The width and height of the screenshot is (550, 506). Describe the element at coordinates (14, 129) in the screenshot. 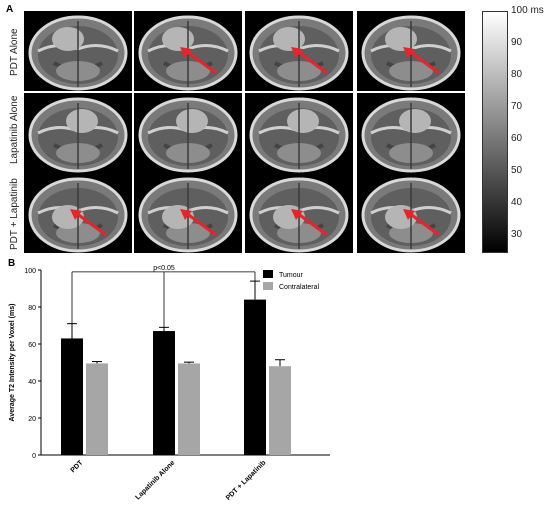

I see `row-label-lapatinib-alone: Lapatinib Alone` at that location.